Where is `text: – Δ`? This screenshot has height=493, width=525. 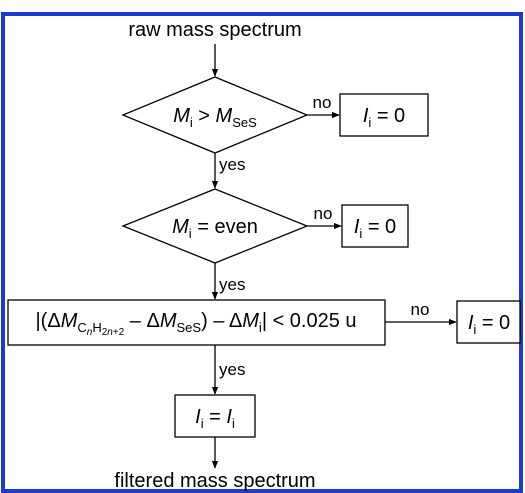
text: – Δ is located at coordinates (142, 321).